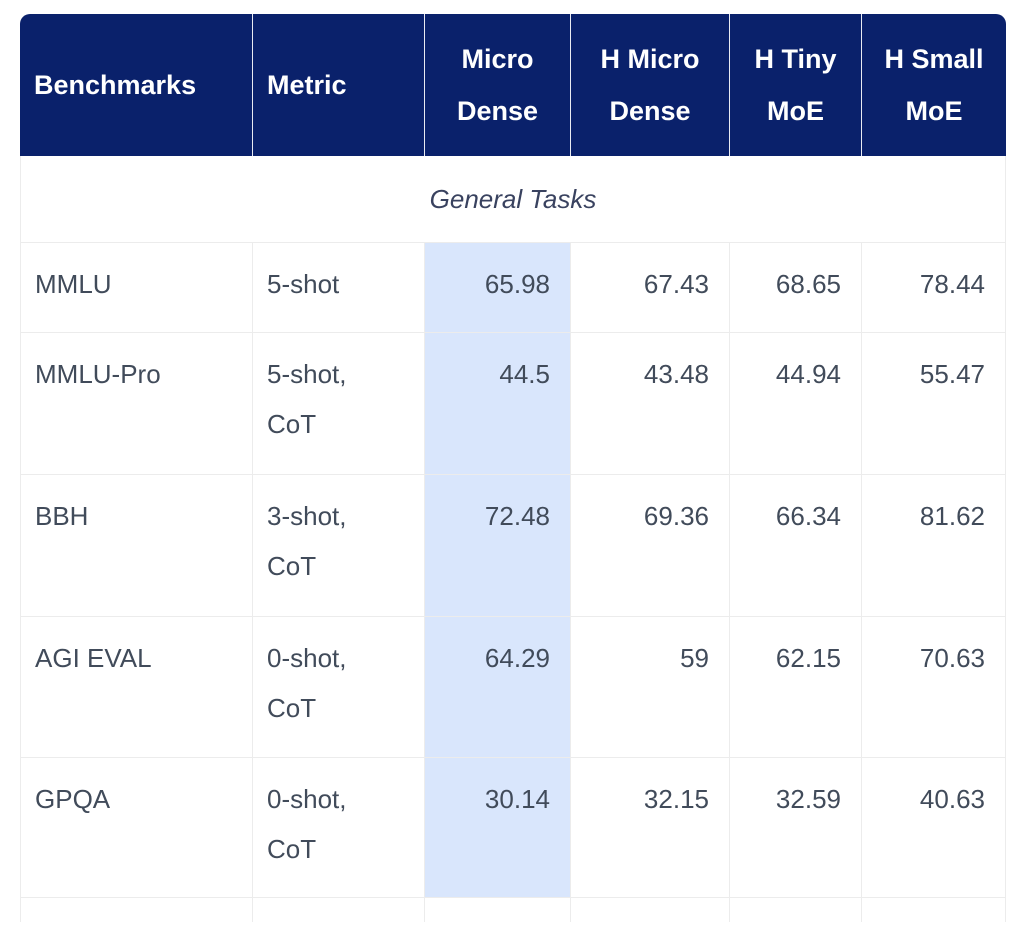 This screenshot has width=1024, height=943. I want to click on value-cell-h-micro-dense: 69.36, so click(650, 546).